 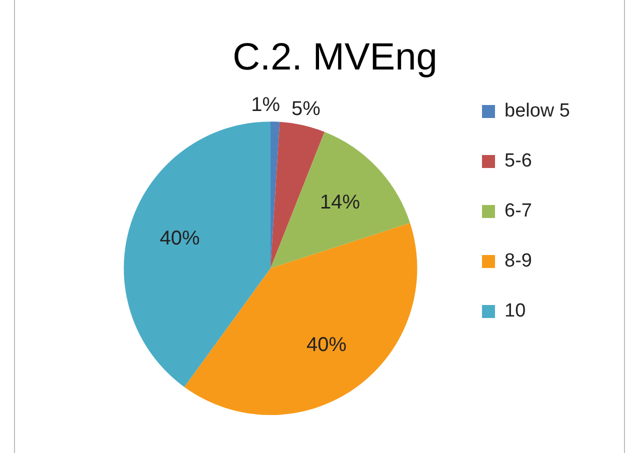 What do you see at coordinates (518, 261) in the screenshot?
I see `legend-label: 8-9` at bounding box center [518, 261].